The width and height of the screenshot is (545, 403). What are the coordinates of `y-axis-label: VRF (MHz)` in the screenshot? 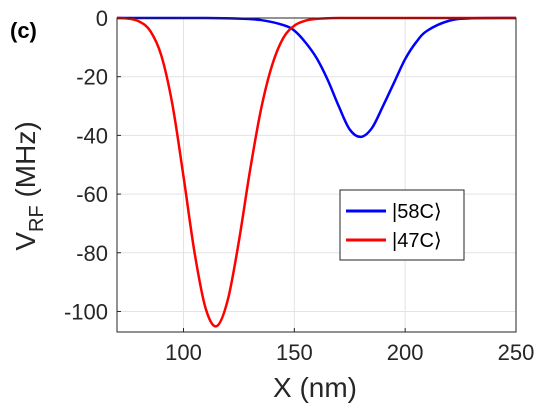 It's located at (29, 185).